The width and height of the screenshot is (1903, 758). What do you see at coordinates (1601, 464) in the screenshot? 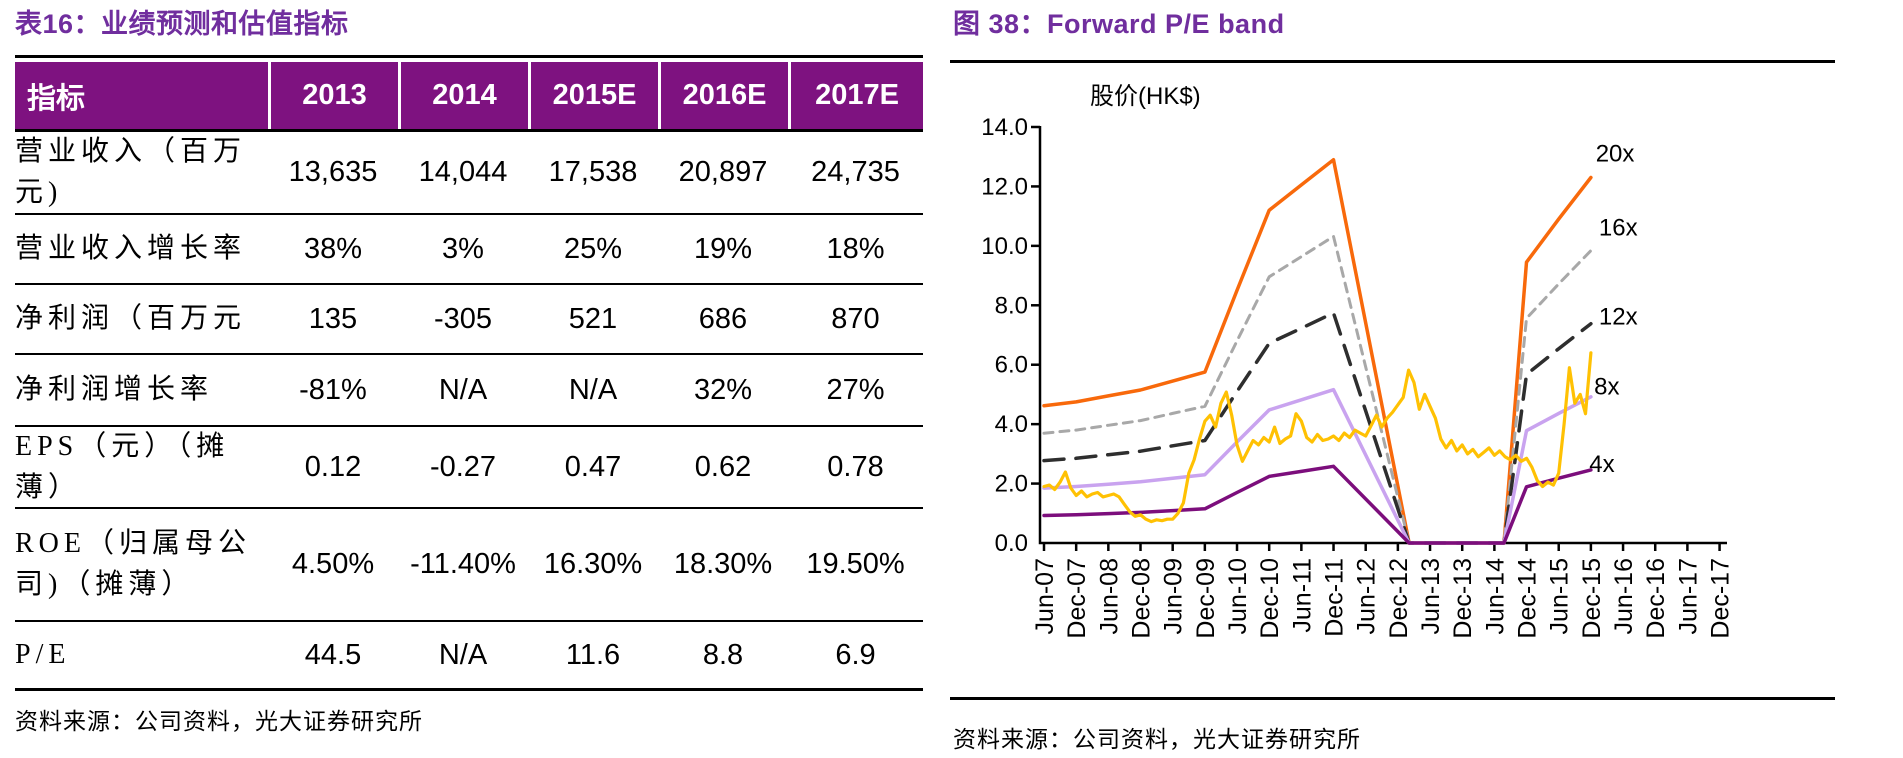
I see `band-label-4x: 4x` at bounding box center [1601, 464].